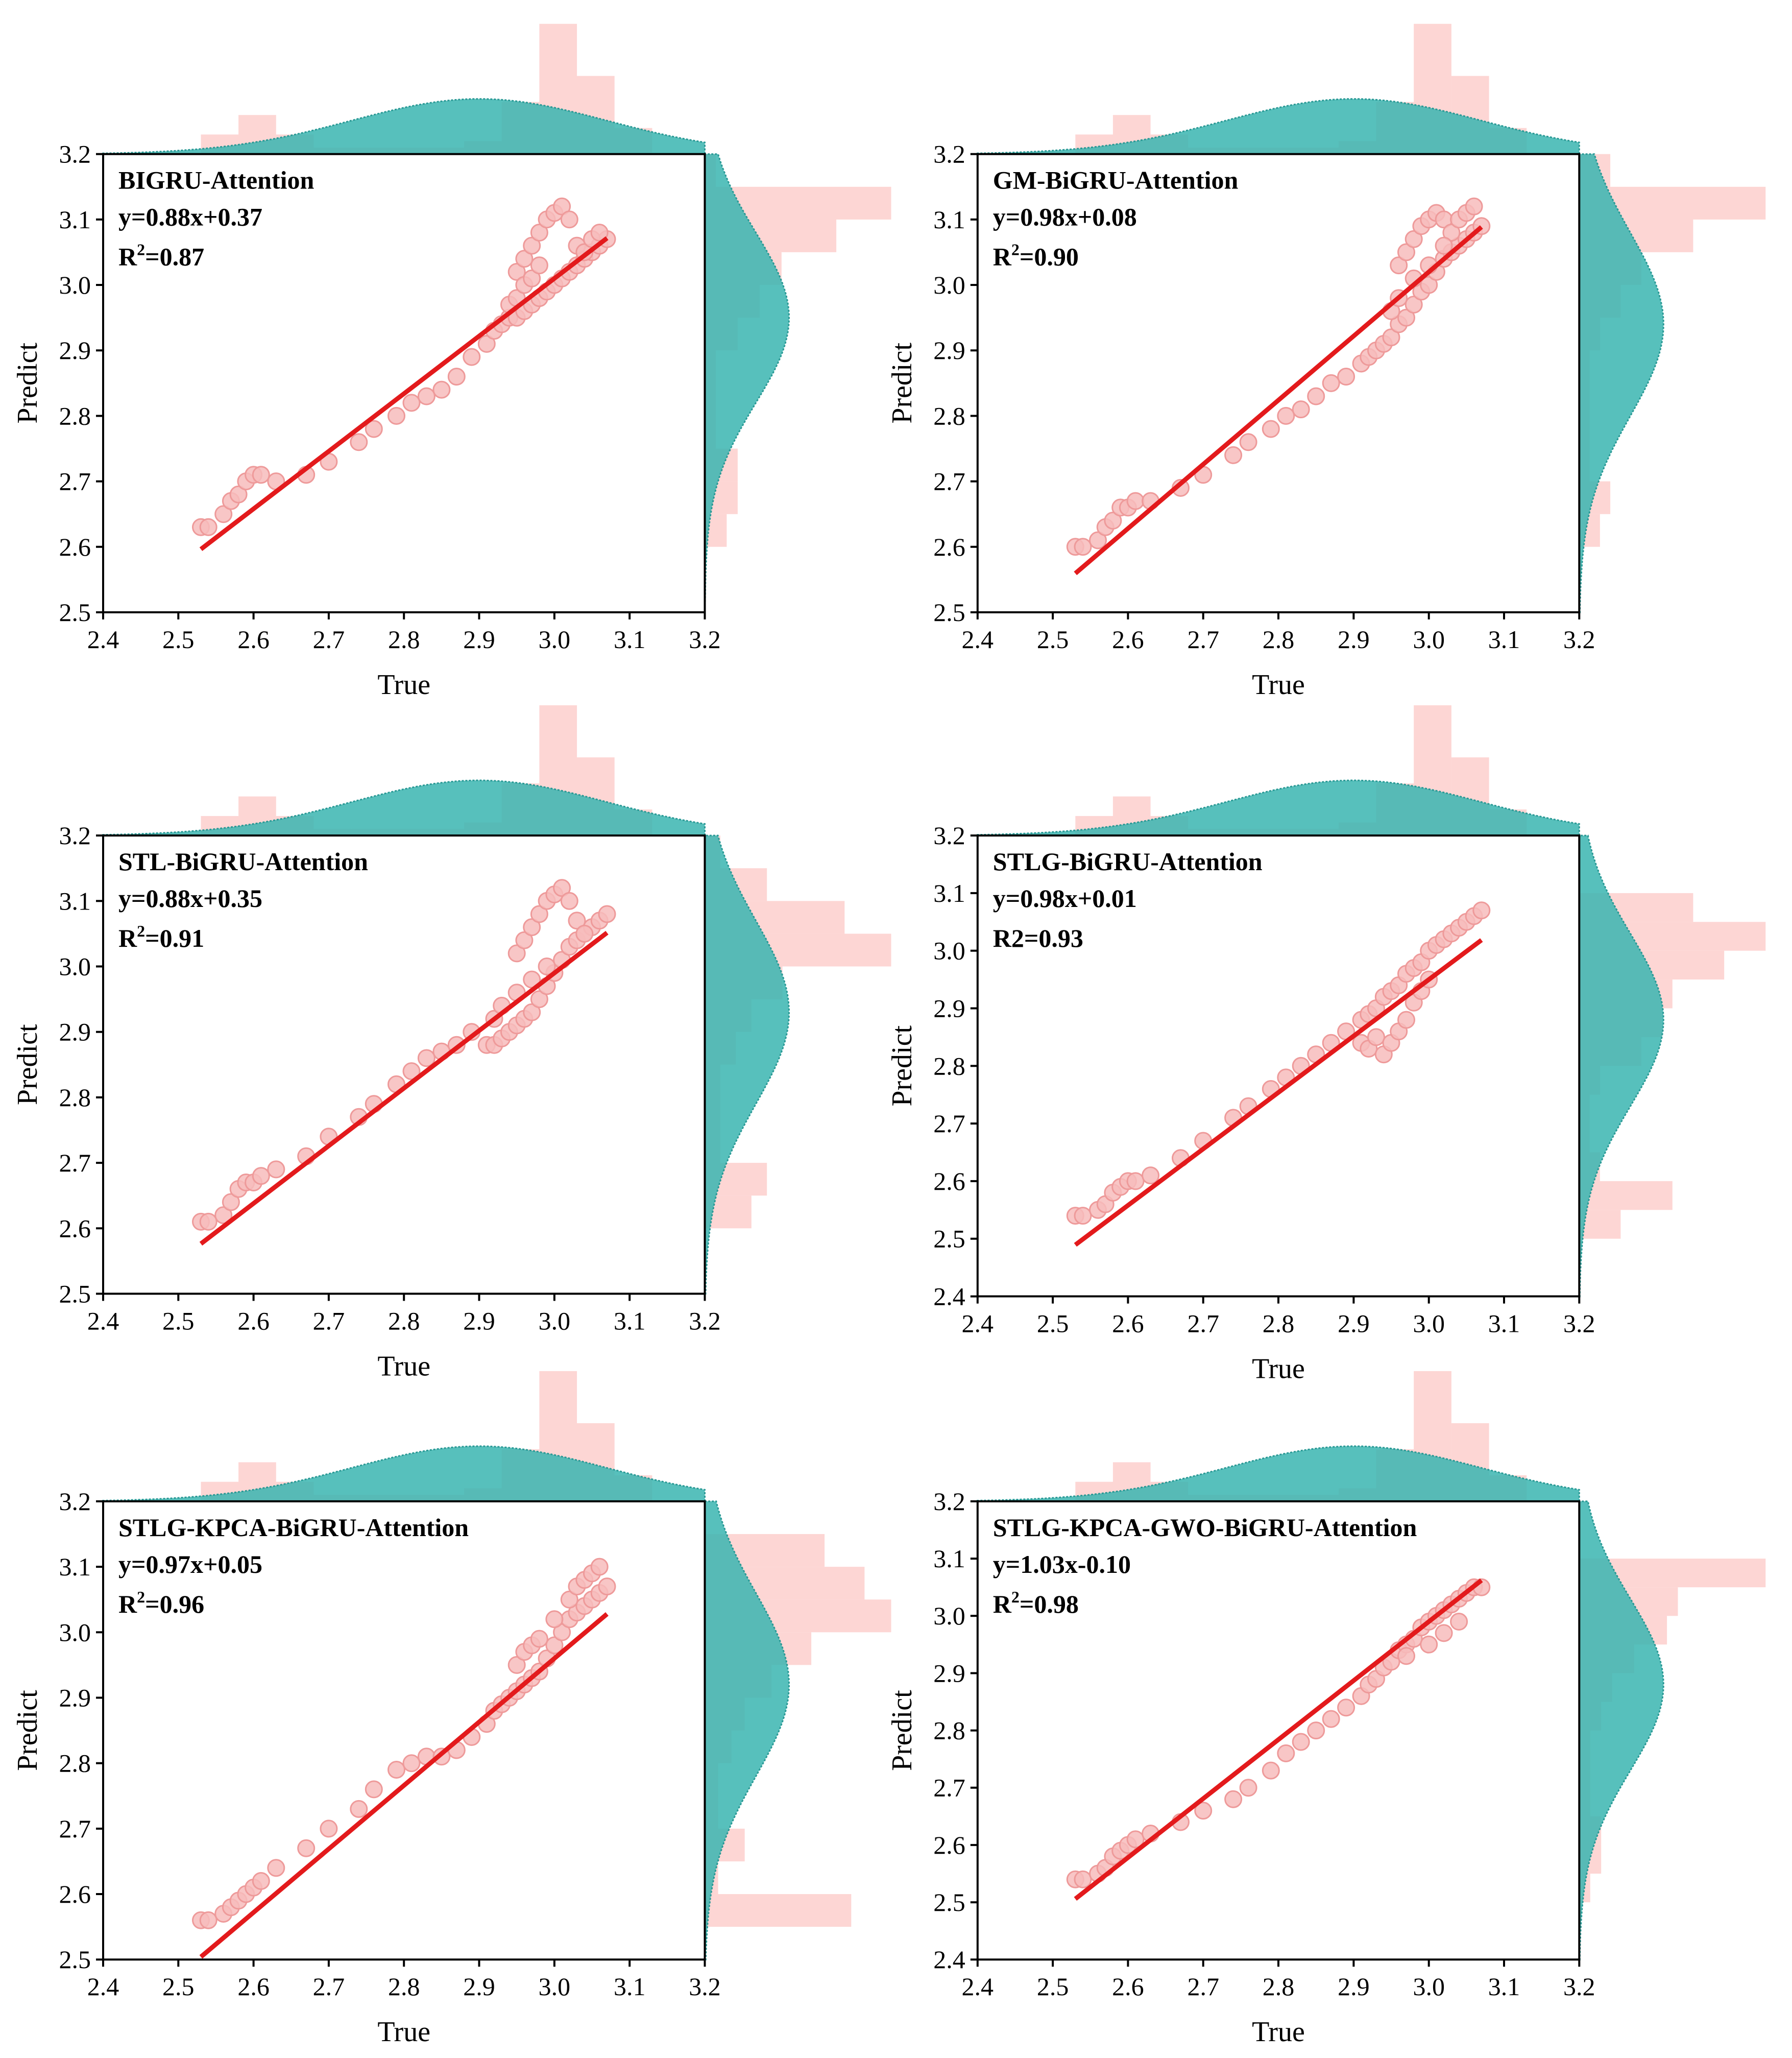 The width and height of the screenshot is (1792, 2058). Describe the element at coordinates (1038, 938) in the screenshot. I see `r-squared: R2=0.93` at that location.